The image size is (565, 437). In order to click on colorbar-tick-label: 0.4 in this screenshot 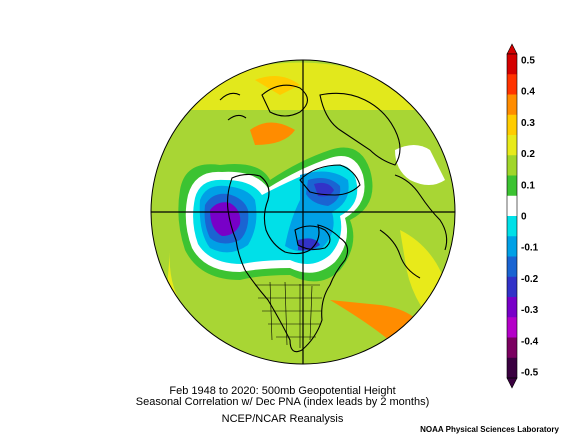, I will do `click(528, 92)`.